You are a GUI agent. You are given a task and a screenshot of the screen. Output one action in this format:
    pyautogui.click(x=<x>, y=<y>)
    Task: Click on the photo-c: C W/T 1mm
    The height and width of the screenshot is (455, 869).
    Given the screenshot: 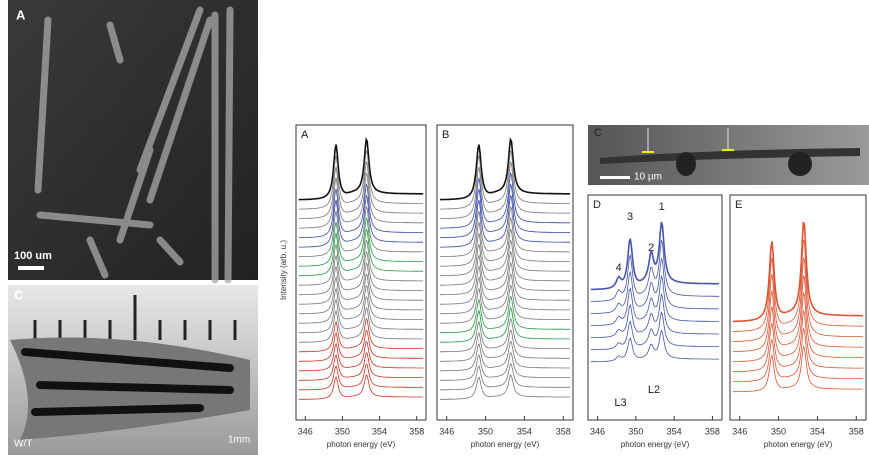 What is the action you would take?
    pyautogui.click(x=133, y=370)
    